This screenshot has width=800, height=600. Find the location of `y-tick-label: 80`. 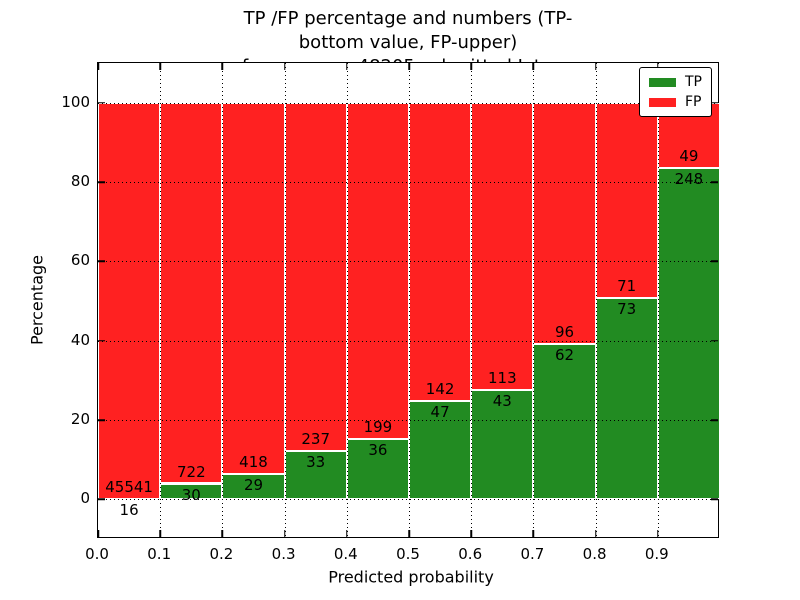

y-tick-label: 80 is located at coordinates (80, 181).